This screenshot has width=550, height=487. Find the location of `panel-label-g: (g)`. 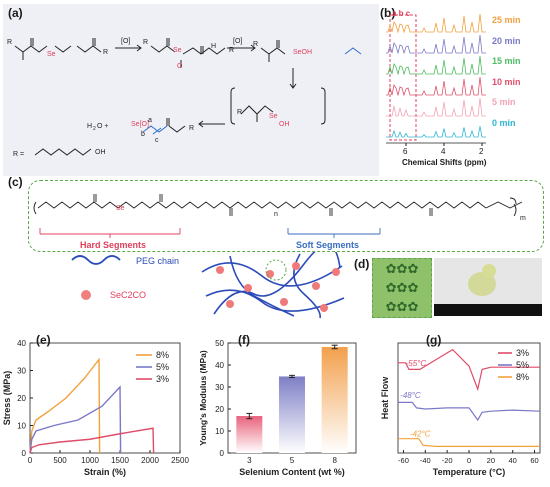

panel-label-g: (g) is located at coordinates (434, 340).